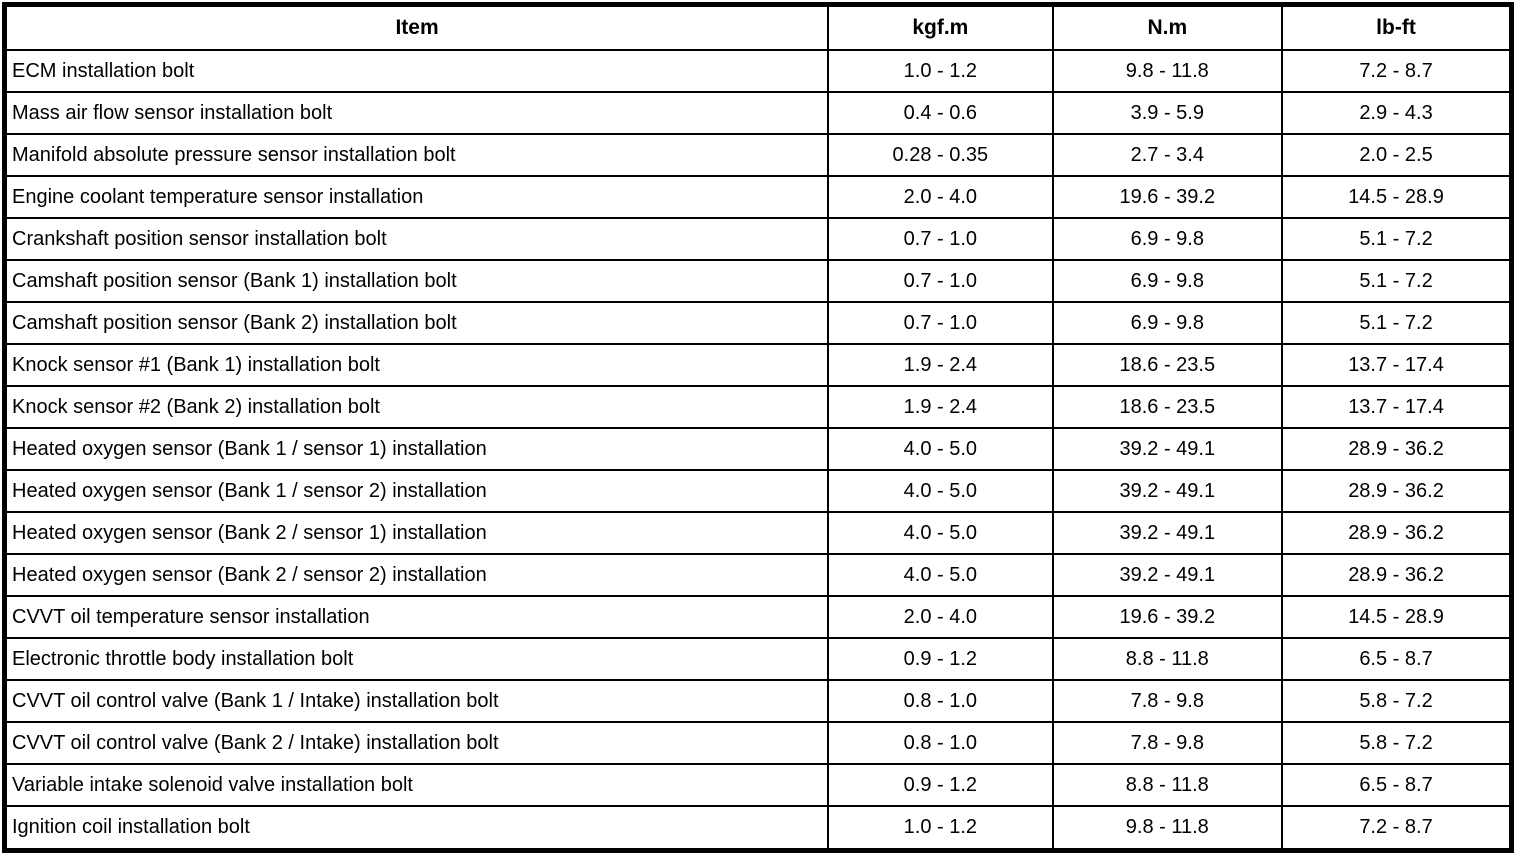 This screenshot has width=1520, height=860. I want to click on table-header: Item kgf.m N.m lb-ft, so click(758, 27).